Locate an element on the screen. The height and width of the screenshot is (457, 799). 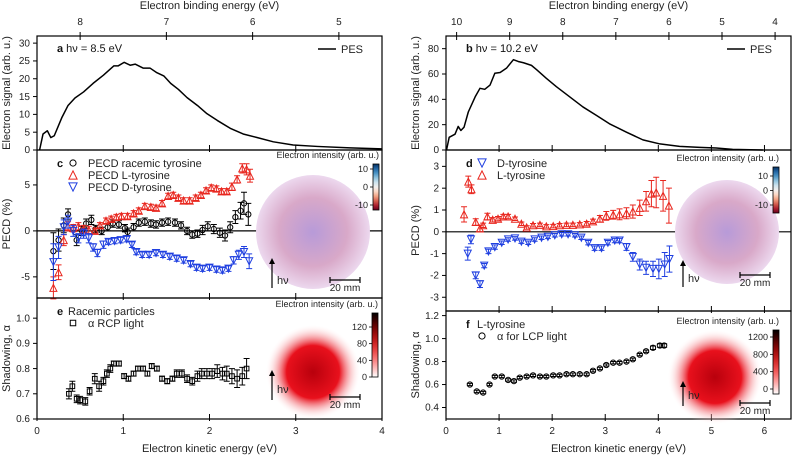
annotation: 120 is located at coordinates (359, 327).